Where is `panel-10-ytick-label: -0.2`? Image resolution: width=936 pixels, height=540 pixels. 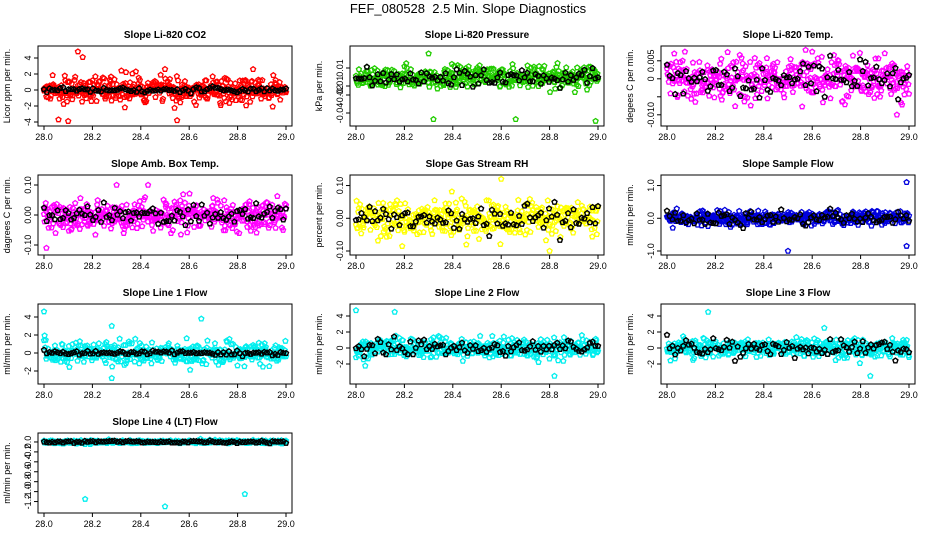
panel-10-ytick-label: -0.2 is located at coordinates (28, 452).